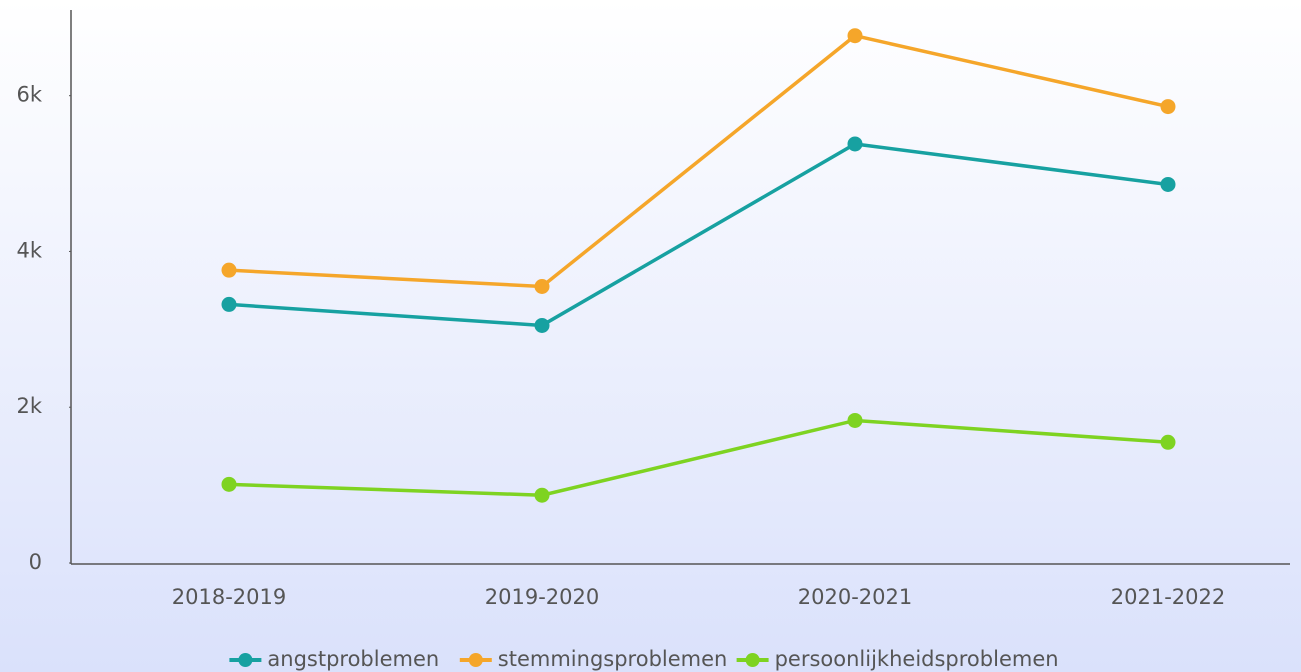  Describe the element at coordinates (613, 659) in the screenshot. I see `legend-label: stemmingsproblemen` at that location.